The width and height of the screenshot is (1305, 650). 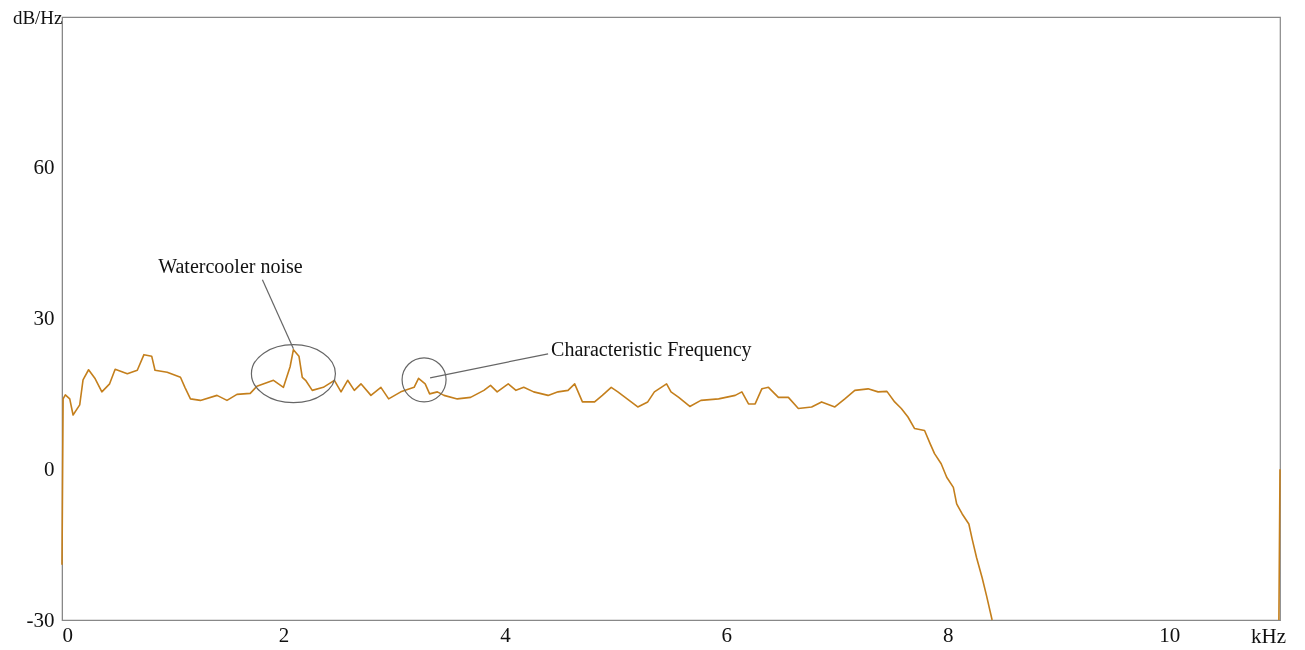 What do you see at coordinates (727, 634) in the screenshot?
I see `x-tick-label: 6` at bounding box center [727, 634].